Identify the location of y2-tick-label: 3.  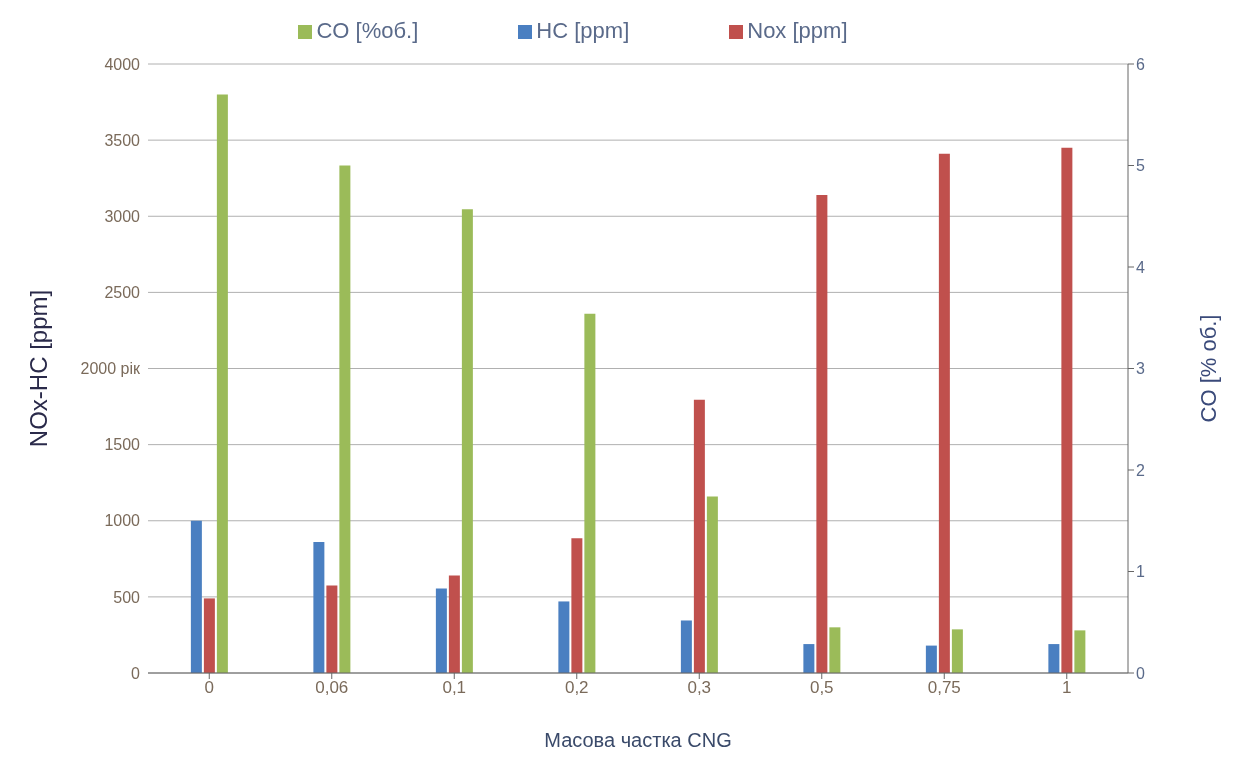
(1140, 369).